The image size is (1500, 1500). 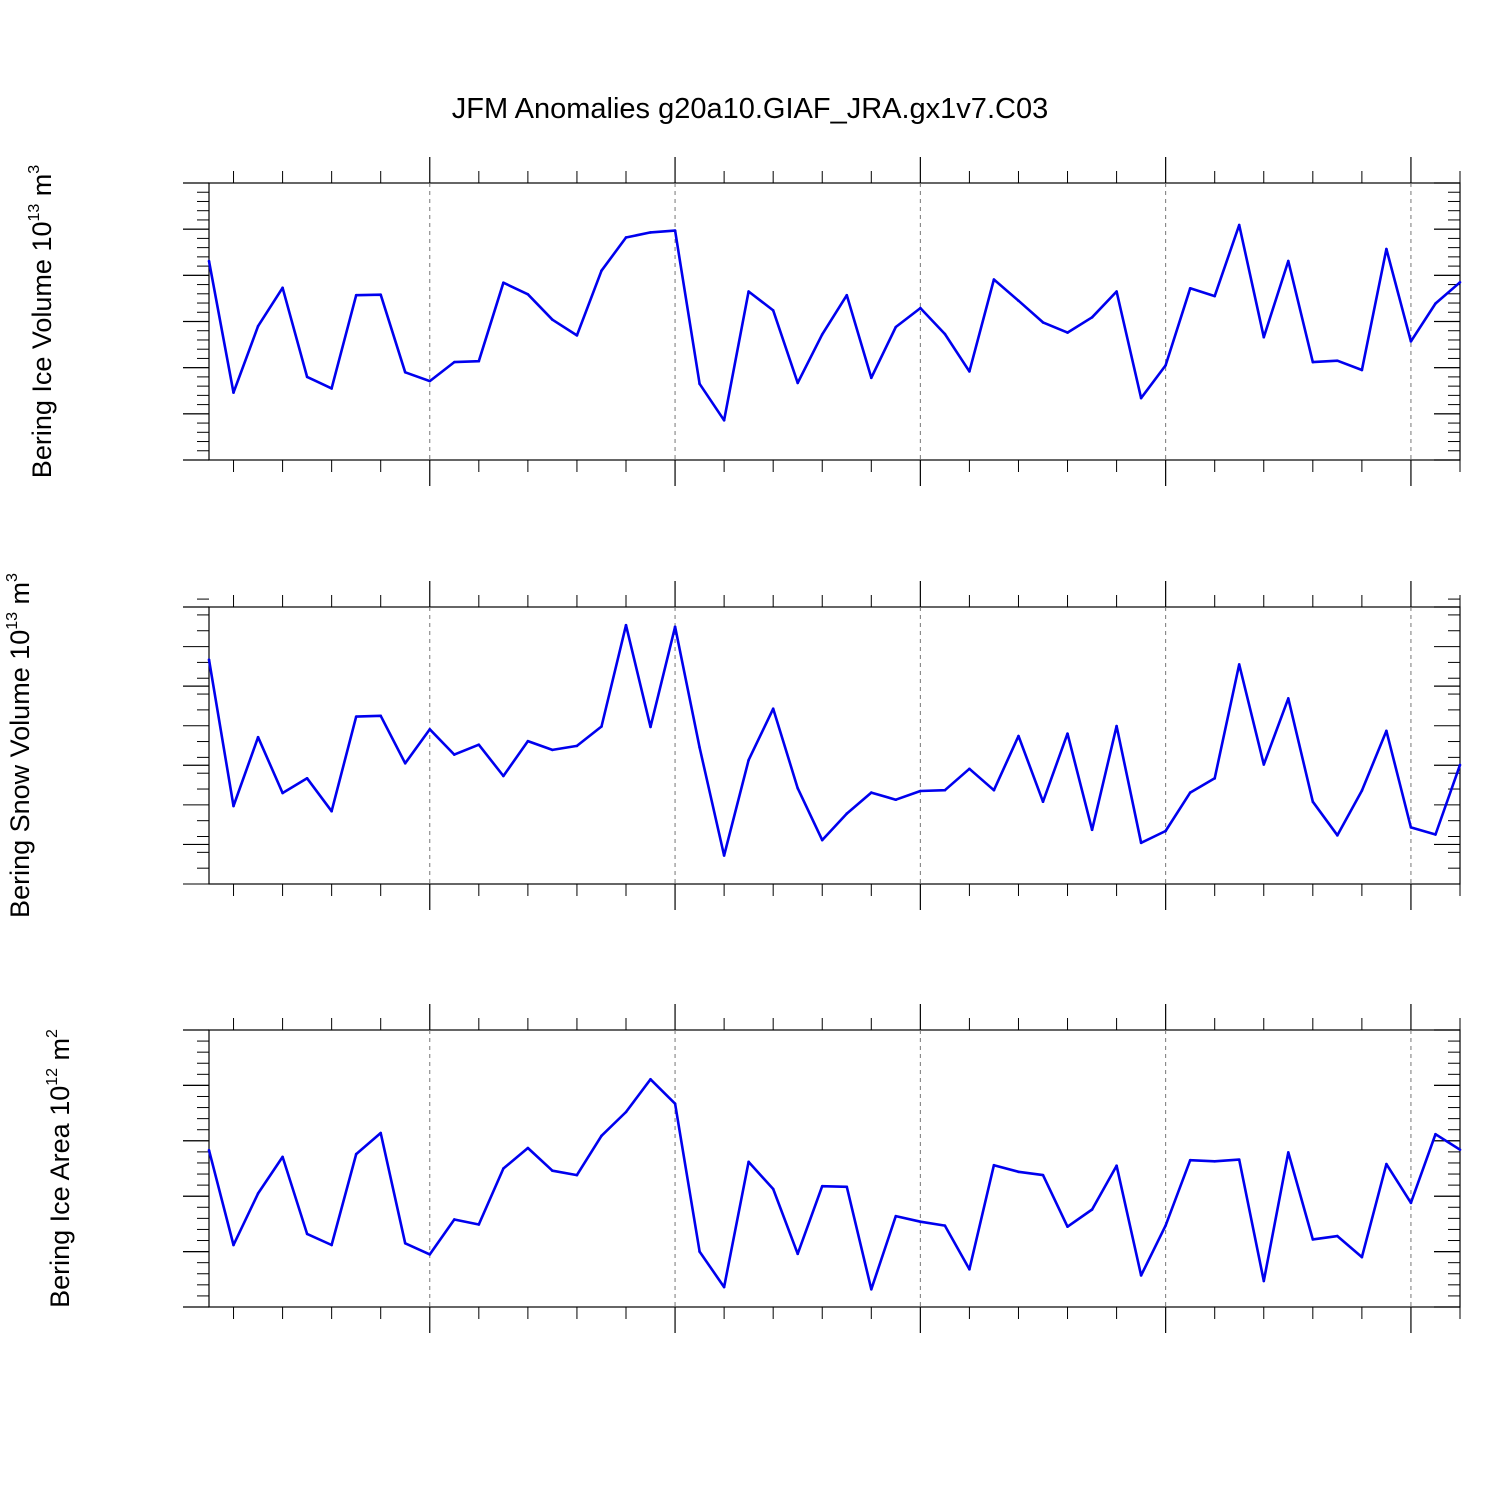 I want to click on y-axis-label-exponent: 12, so click(x=52, y=1077).